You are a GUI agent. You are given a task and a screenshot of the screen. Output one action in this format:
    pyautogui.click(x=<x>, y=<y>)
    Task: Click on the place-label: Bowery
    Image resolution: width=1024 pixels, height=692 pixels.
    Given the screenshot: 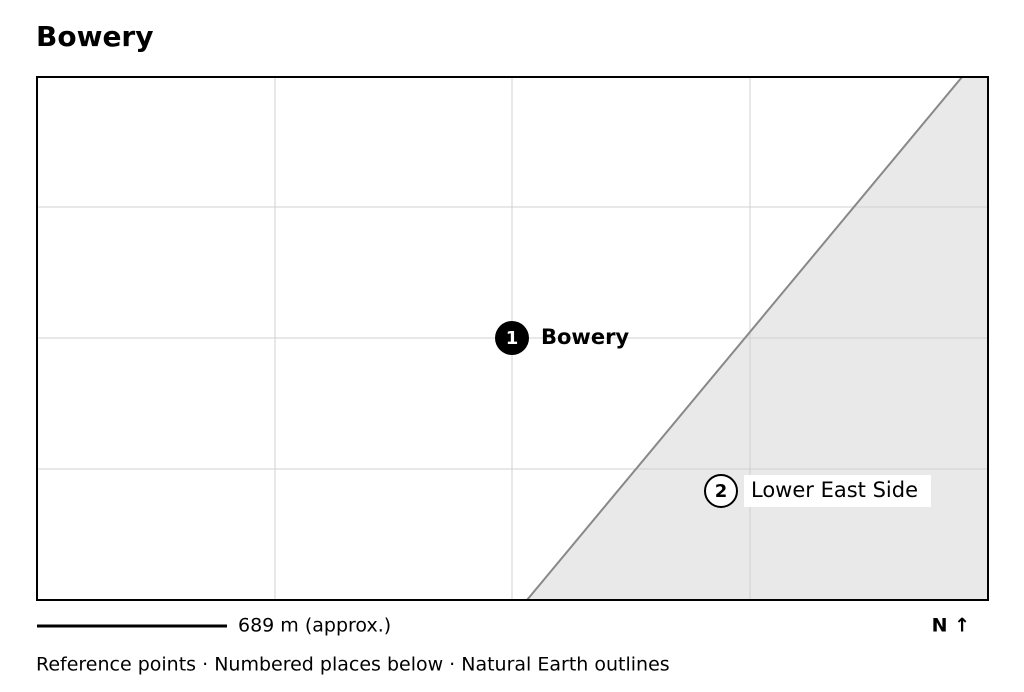 What is the action you would take?
    pyautogui.click(x=585, y=337)
    